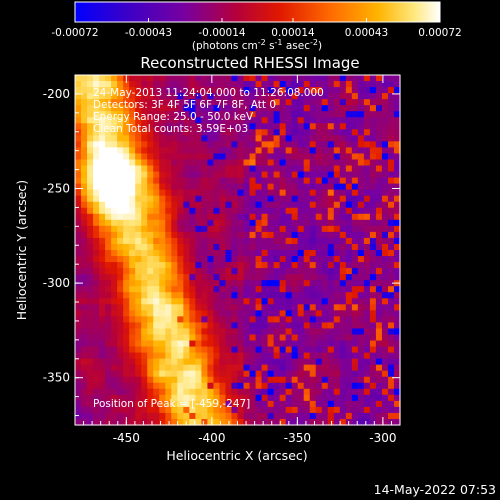 Image resolution: width=500 pixels, height=500 pixels. What do you see at coordinates (435, 489) in the screenshot?
I see `footer-timestamp: 14-May-2022 07:53` at bounding box center [435, 489].